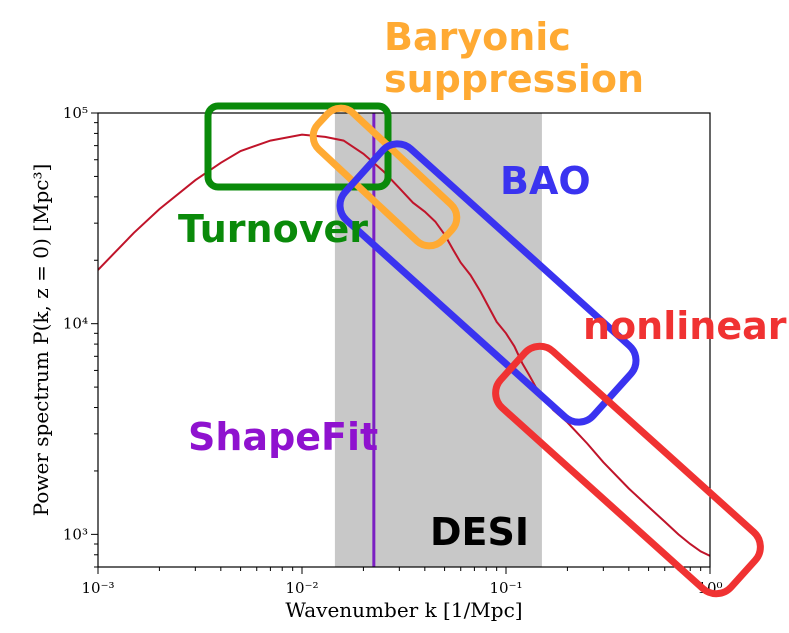 This screenshot has height=633, width=789. I want to click on baryonic-suppression-label-line1: Baryonic, so click(477, 37).